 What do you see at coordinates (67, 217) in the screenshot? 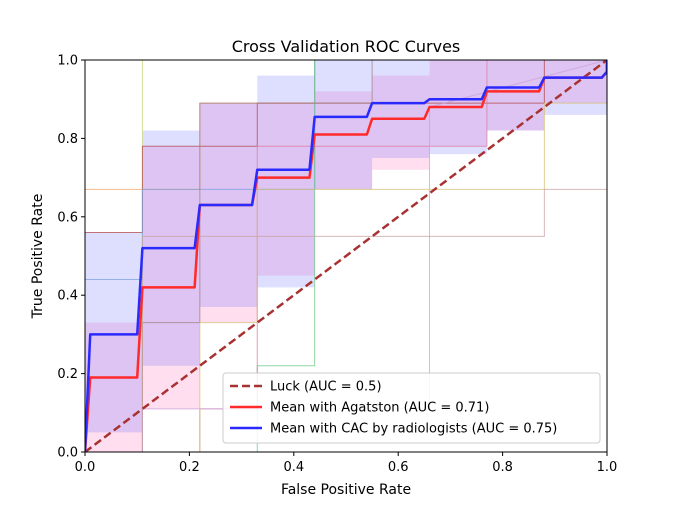
I see `y-tick-label: 0.6` at bounding box center [67, 217].